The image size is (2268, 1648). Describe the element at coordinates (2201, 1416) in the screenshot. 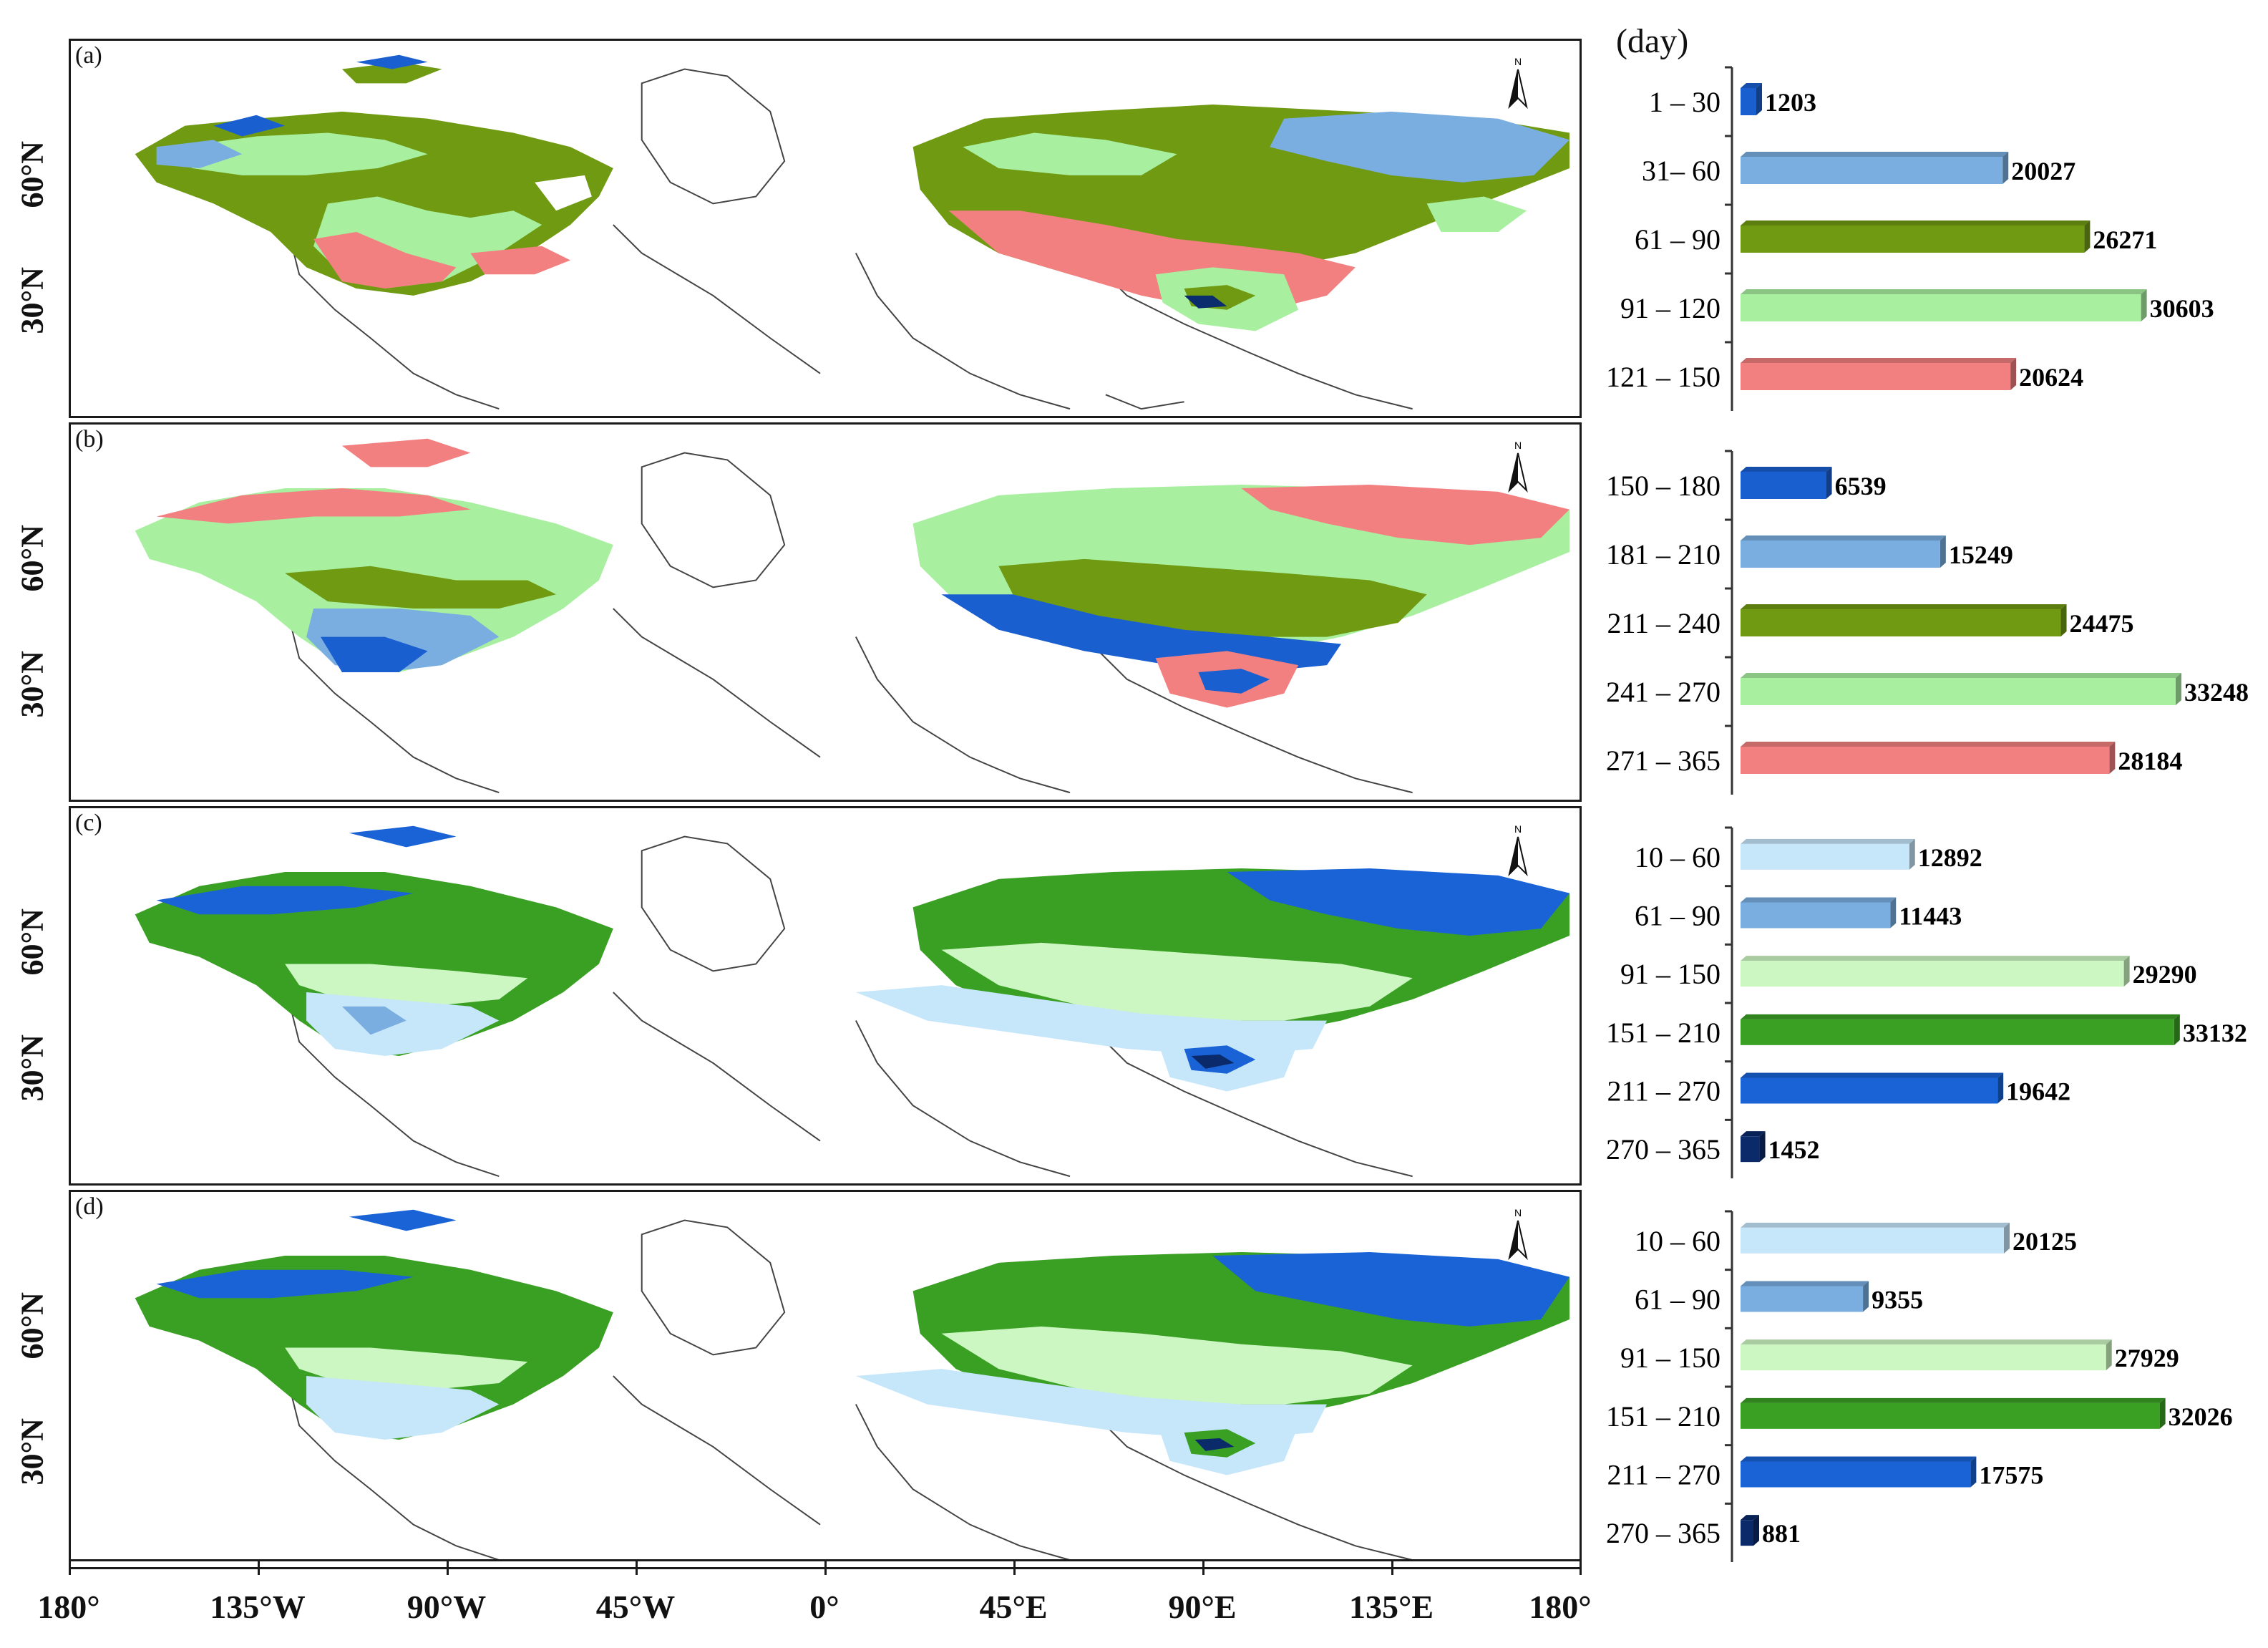

I see `bar-value-label: 32026` at that location.